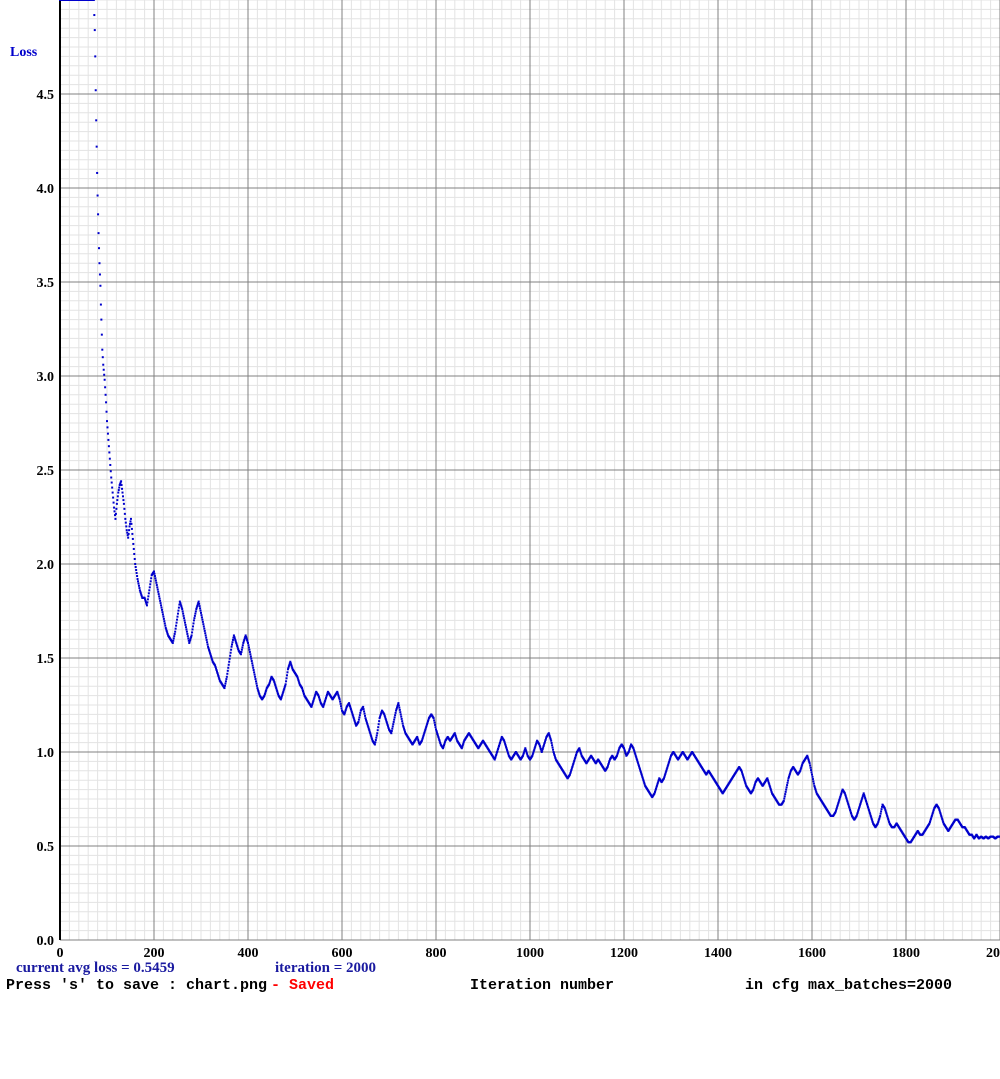 The height and width of the screenshot is (1079, 1000). Describe the element at coordinates (46, 518) in the screenshot. I see `y-tick-labels: 0.00.51.01.52.02.53.03.54.04.5` at that location.